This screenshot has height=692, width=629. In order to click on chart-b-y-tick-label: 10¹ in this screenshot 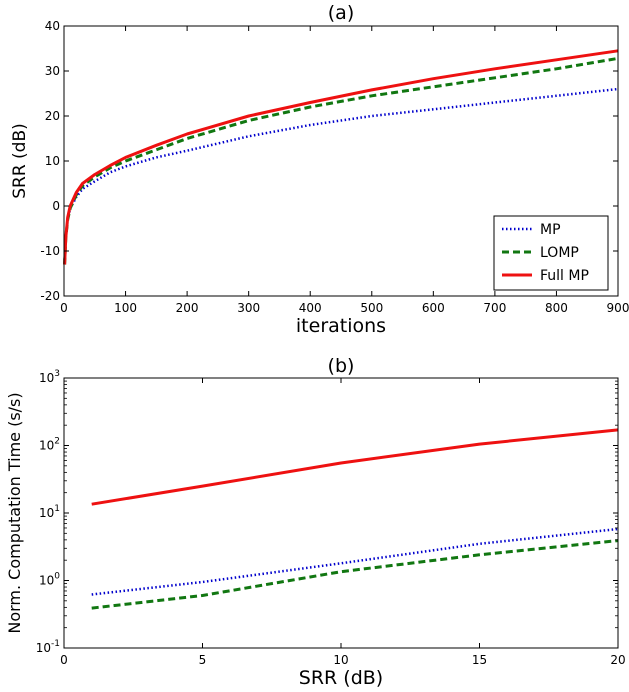, I will do `click(49, 512)`.